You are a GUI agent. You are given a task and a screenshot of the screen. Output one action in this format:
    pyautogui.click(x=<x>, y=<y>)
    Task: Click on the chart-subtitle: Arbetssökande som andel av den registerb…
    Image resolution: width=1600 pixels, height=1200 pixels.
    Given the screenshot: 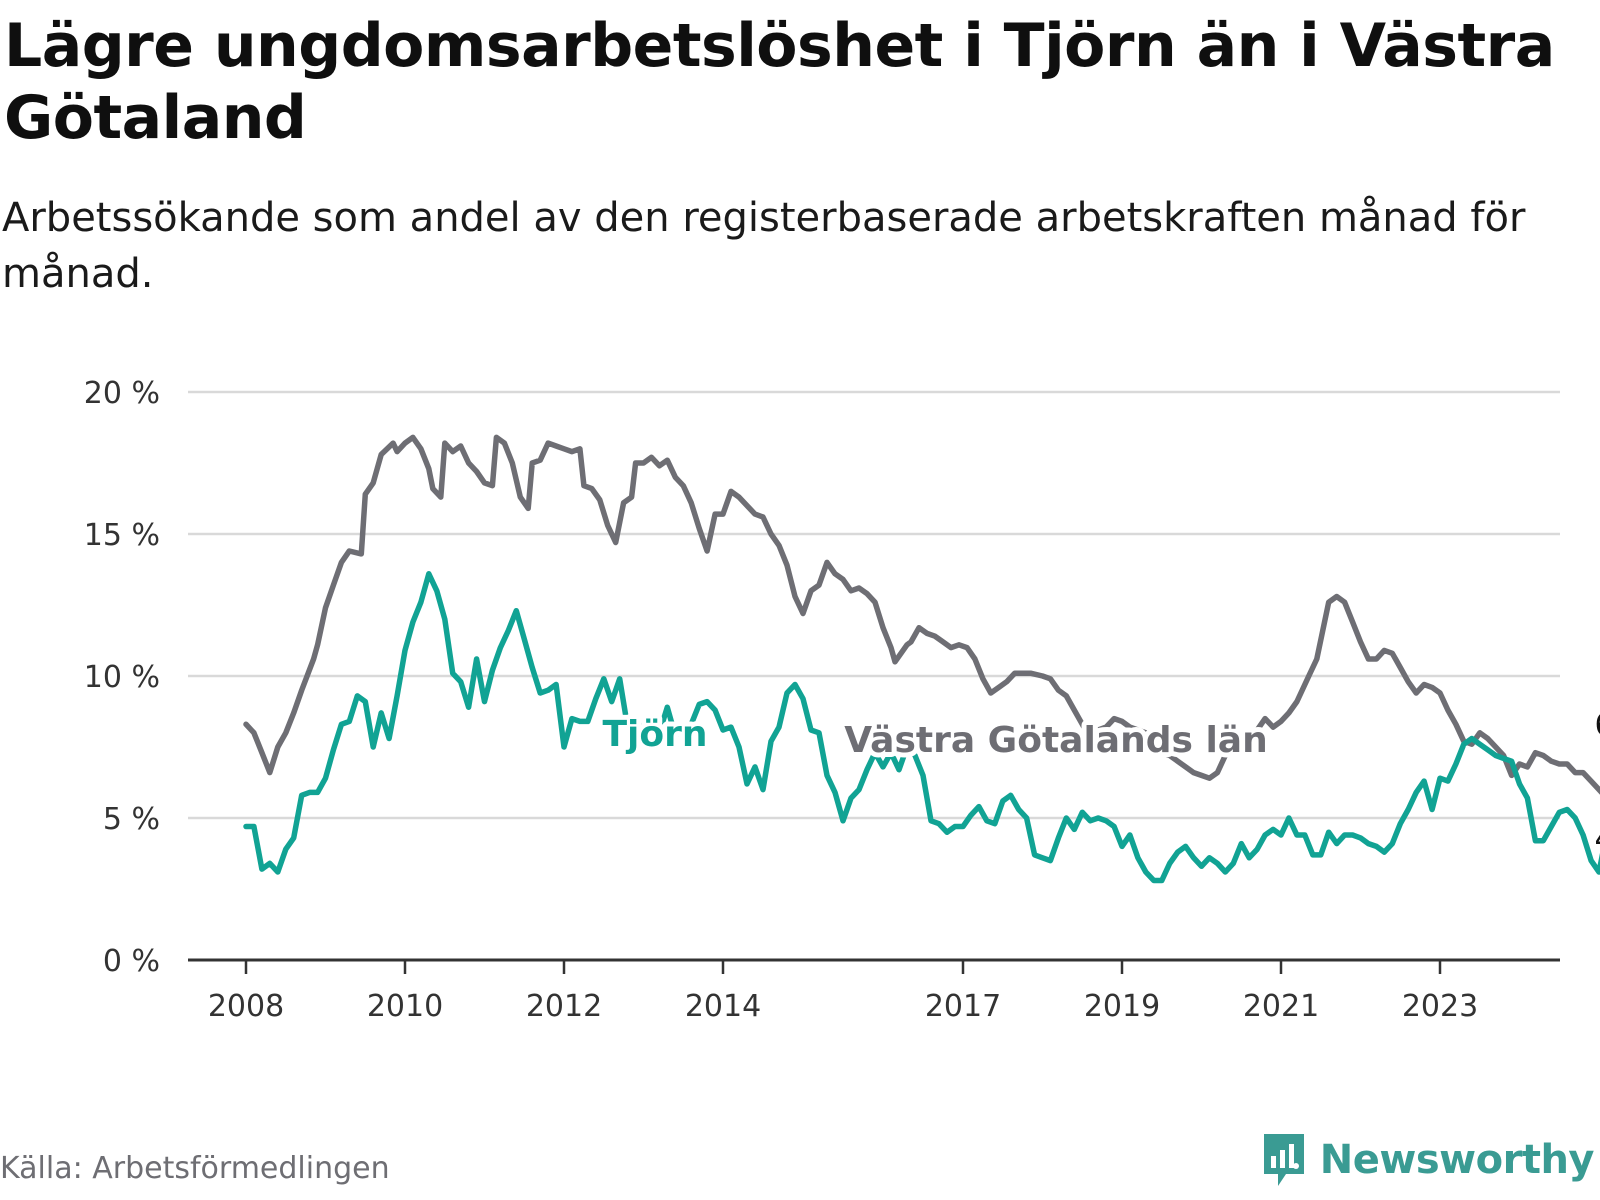 What is the action you would take?
    pyautogui.click(x=764, y=246)
    